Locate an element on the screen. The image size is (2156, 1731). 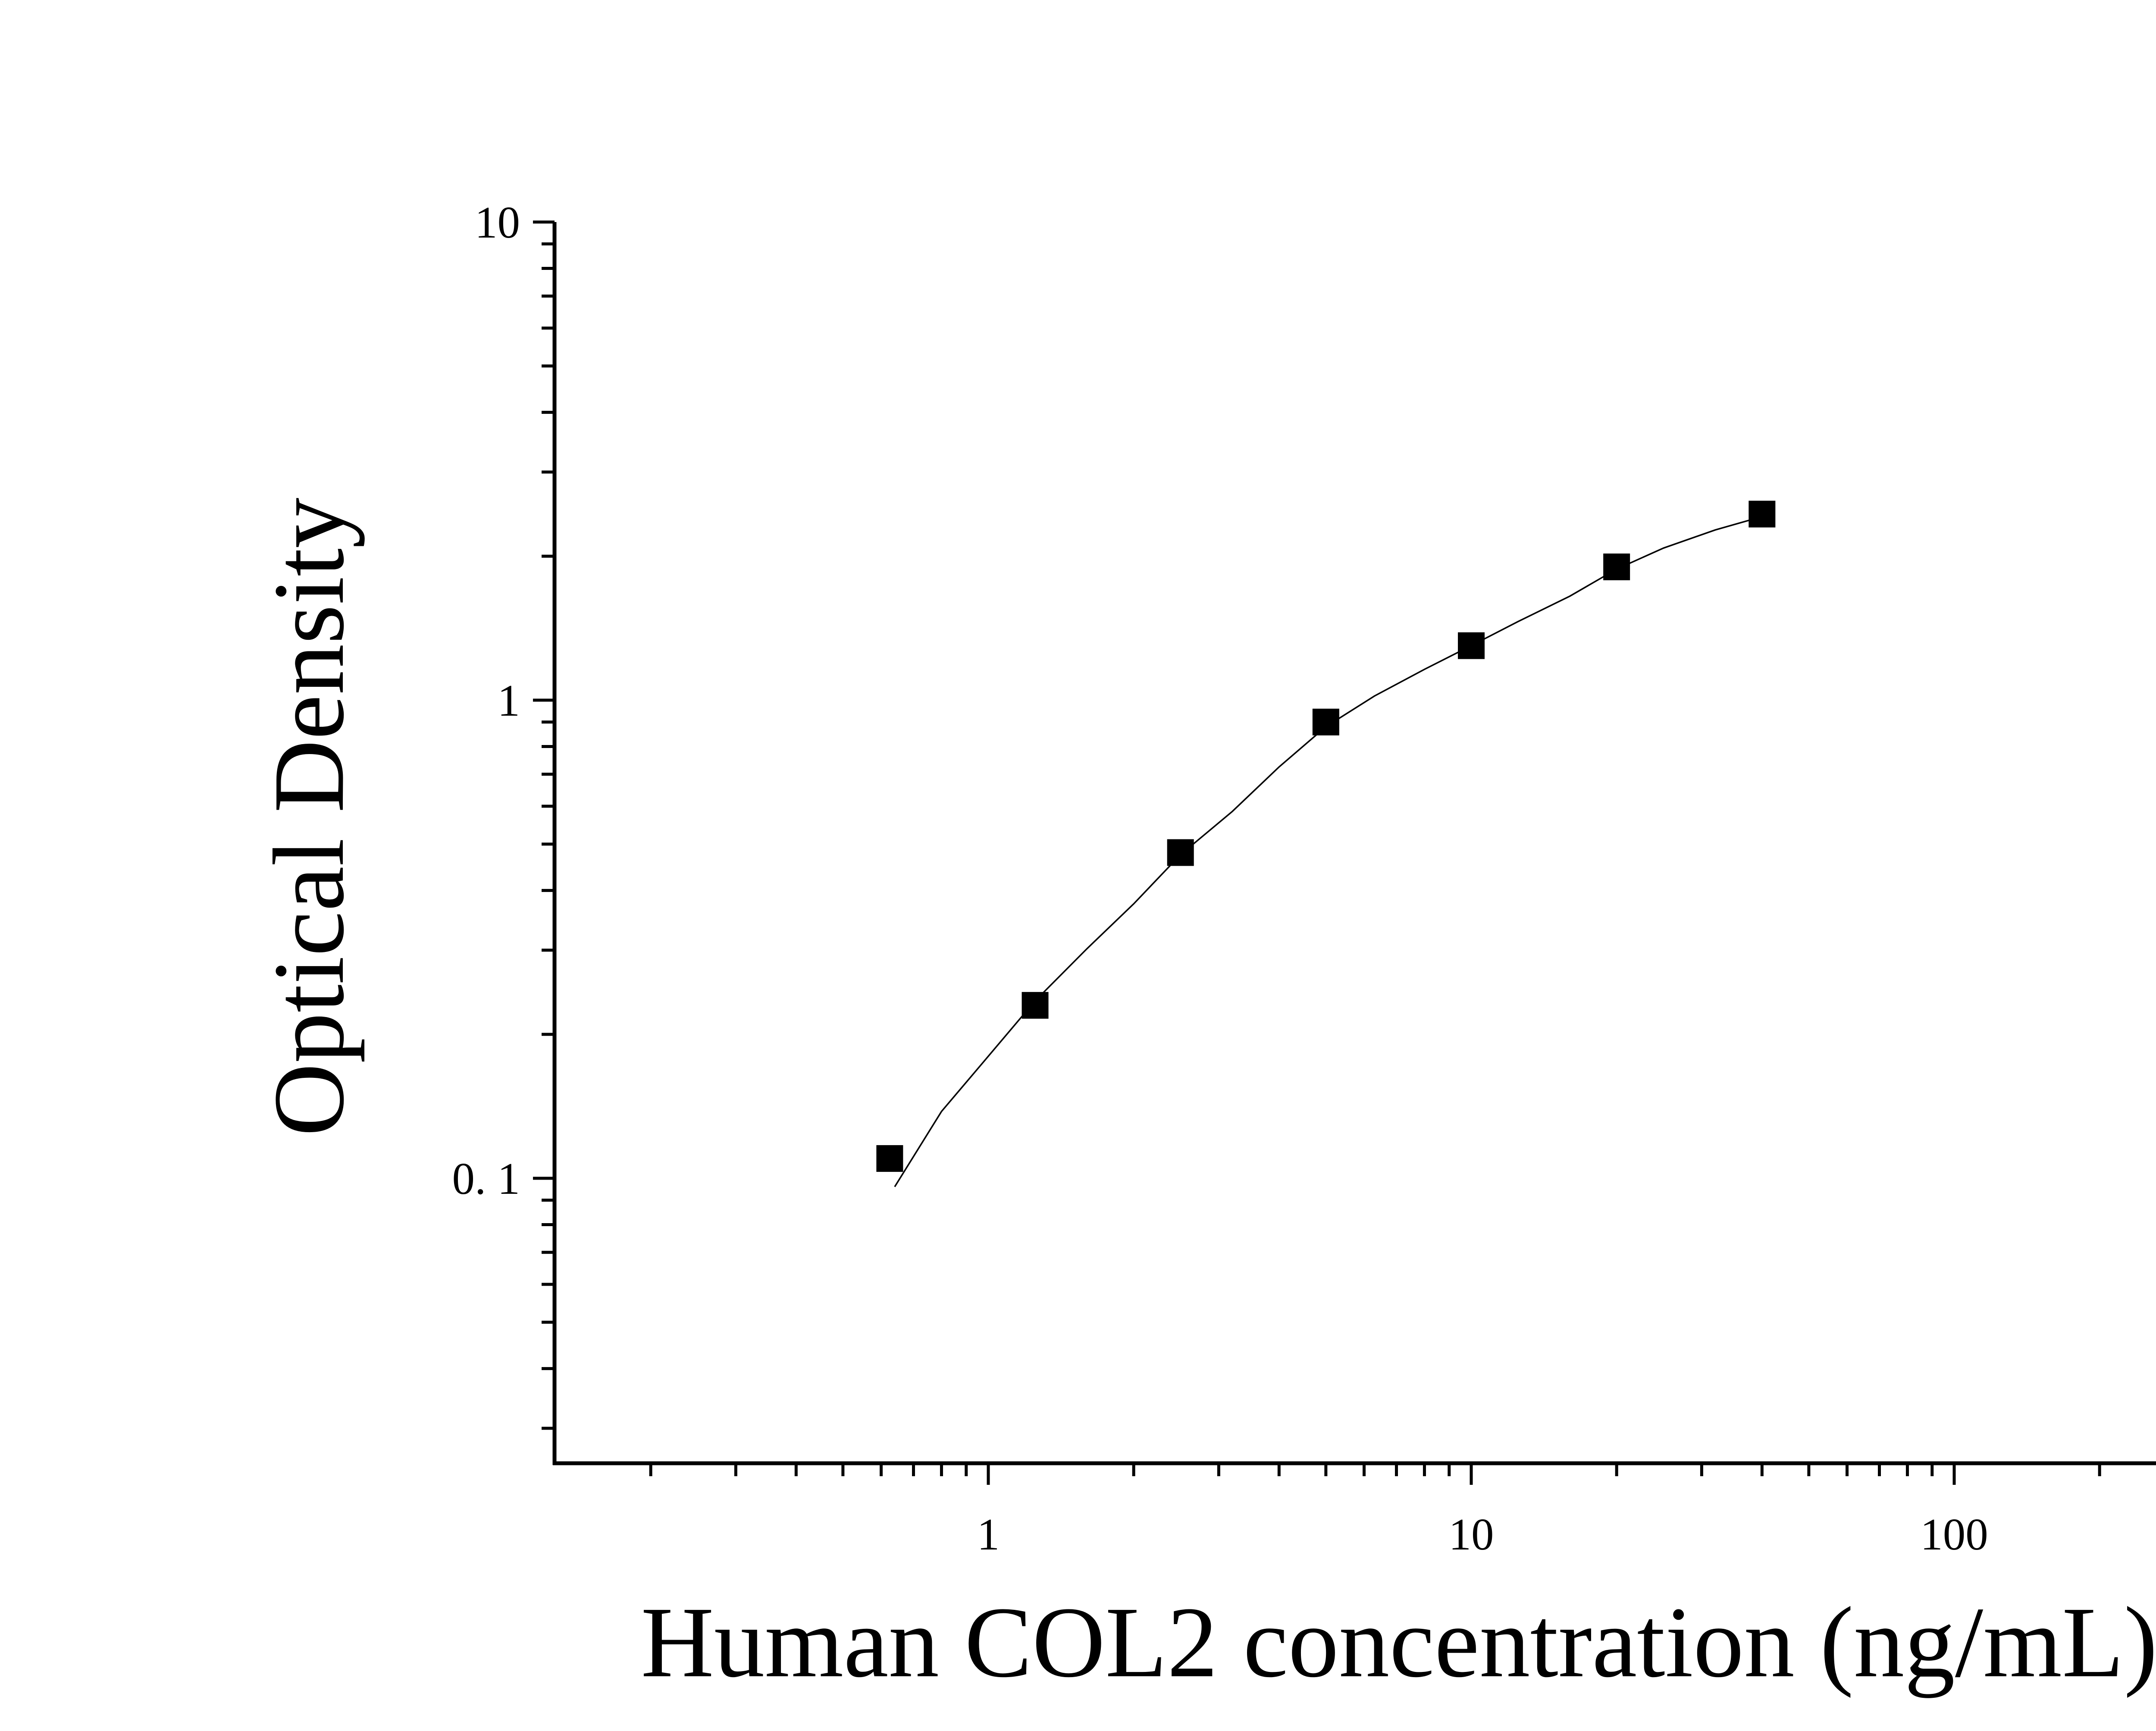
y-tick-label: 0. 1 is located at coordinates (486, 1178).